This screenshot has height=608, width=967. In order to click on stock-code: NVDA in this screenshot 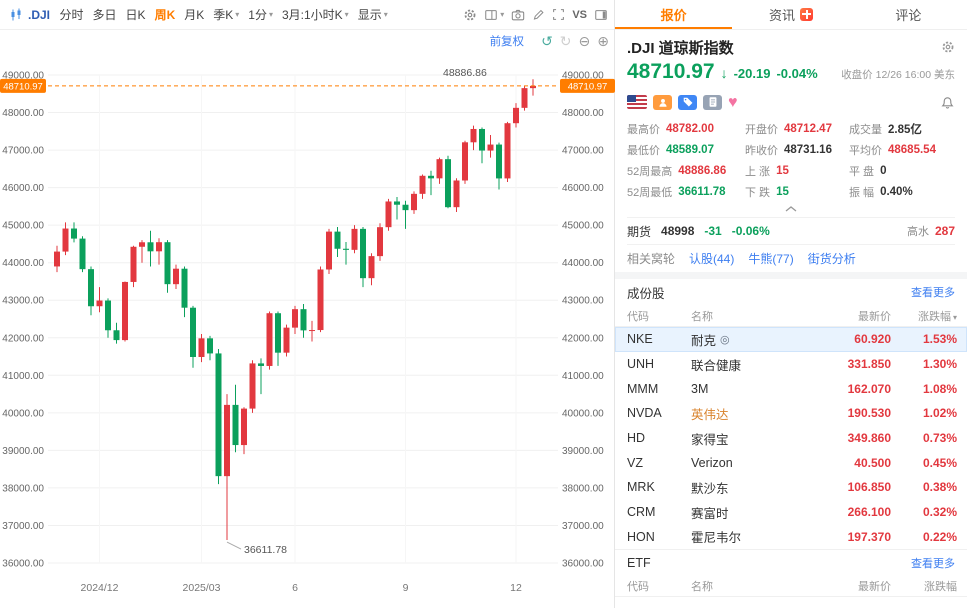, I will do `click(644, 413)`.